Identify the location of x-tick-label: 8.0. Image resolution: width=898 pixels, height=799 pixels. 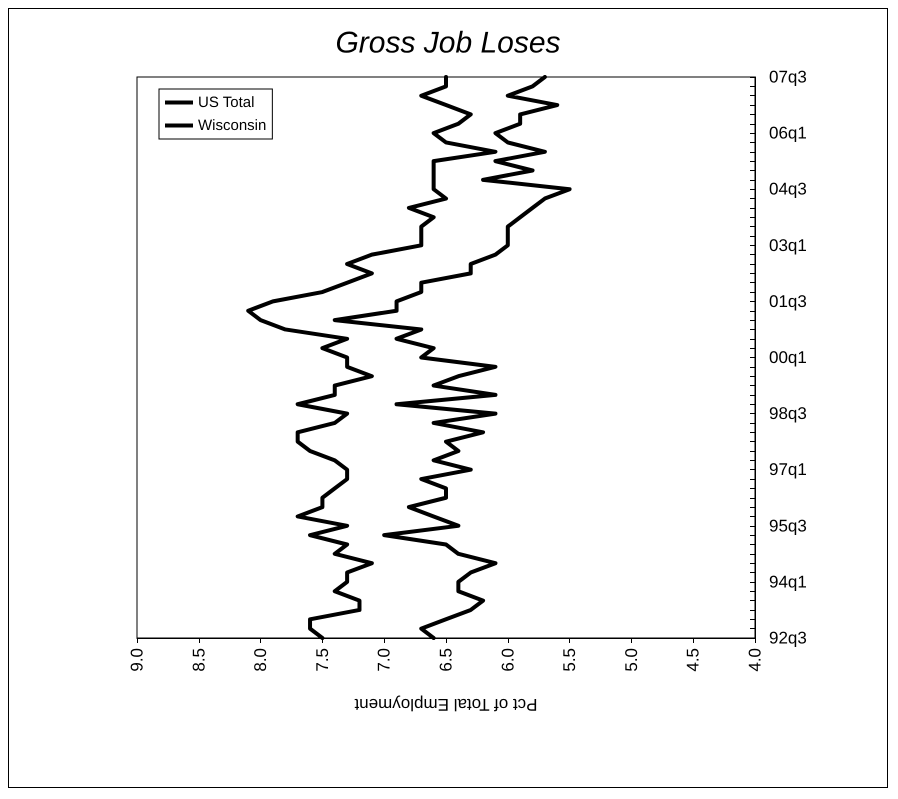
(260, 660).